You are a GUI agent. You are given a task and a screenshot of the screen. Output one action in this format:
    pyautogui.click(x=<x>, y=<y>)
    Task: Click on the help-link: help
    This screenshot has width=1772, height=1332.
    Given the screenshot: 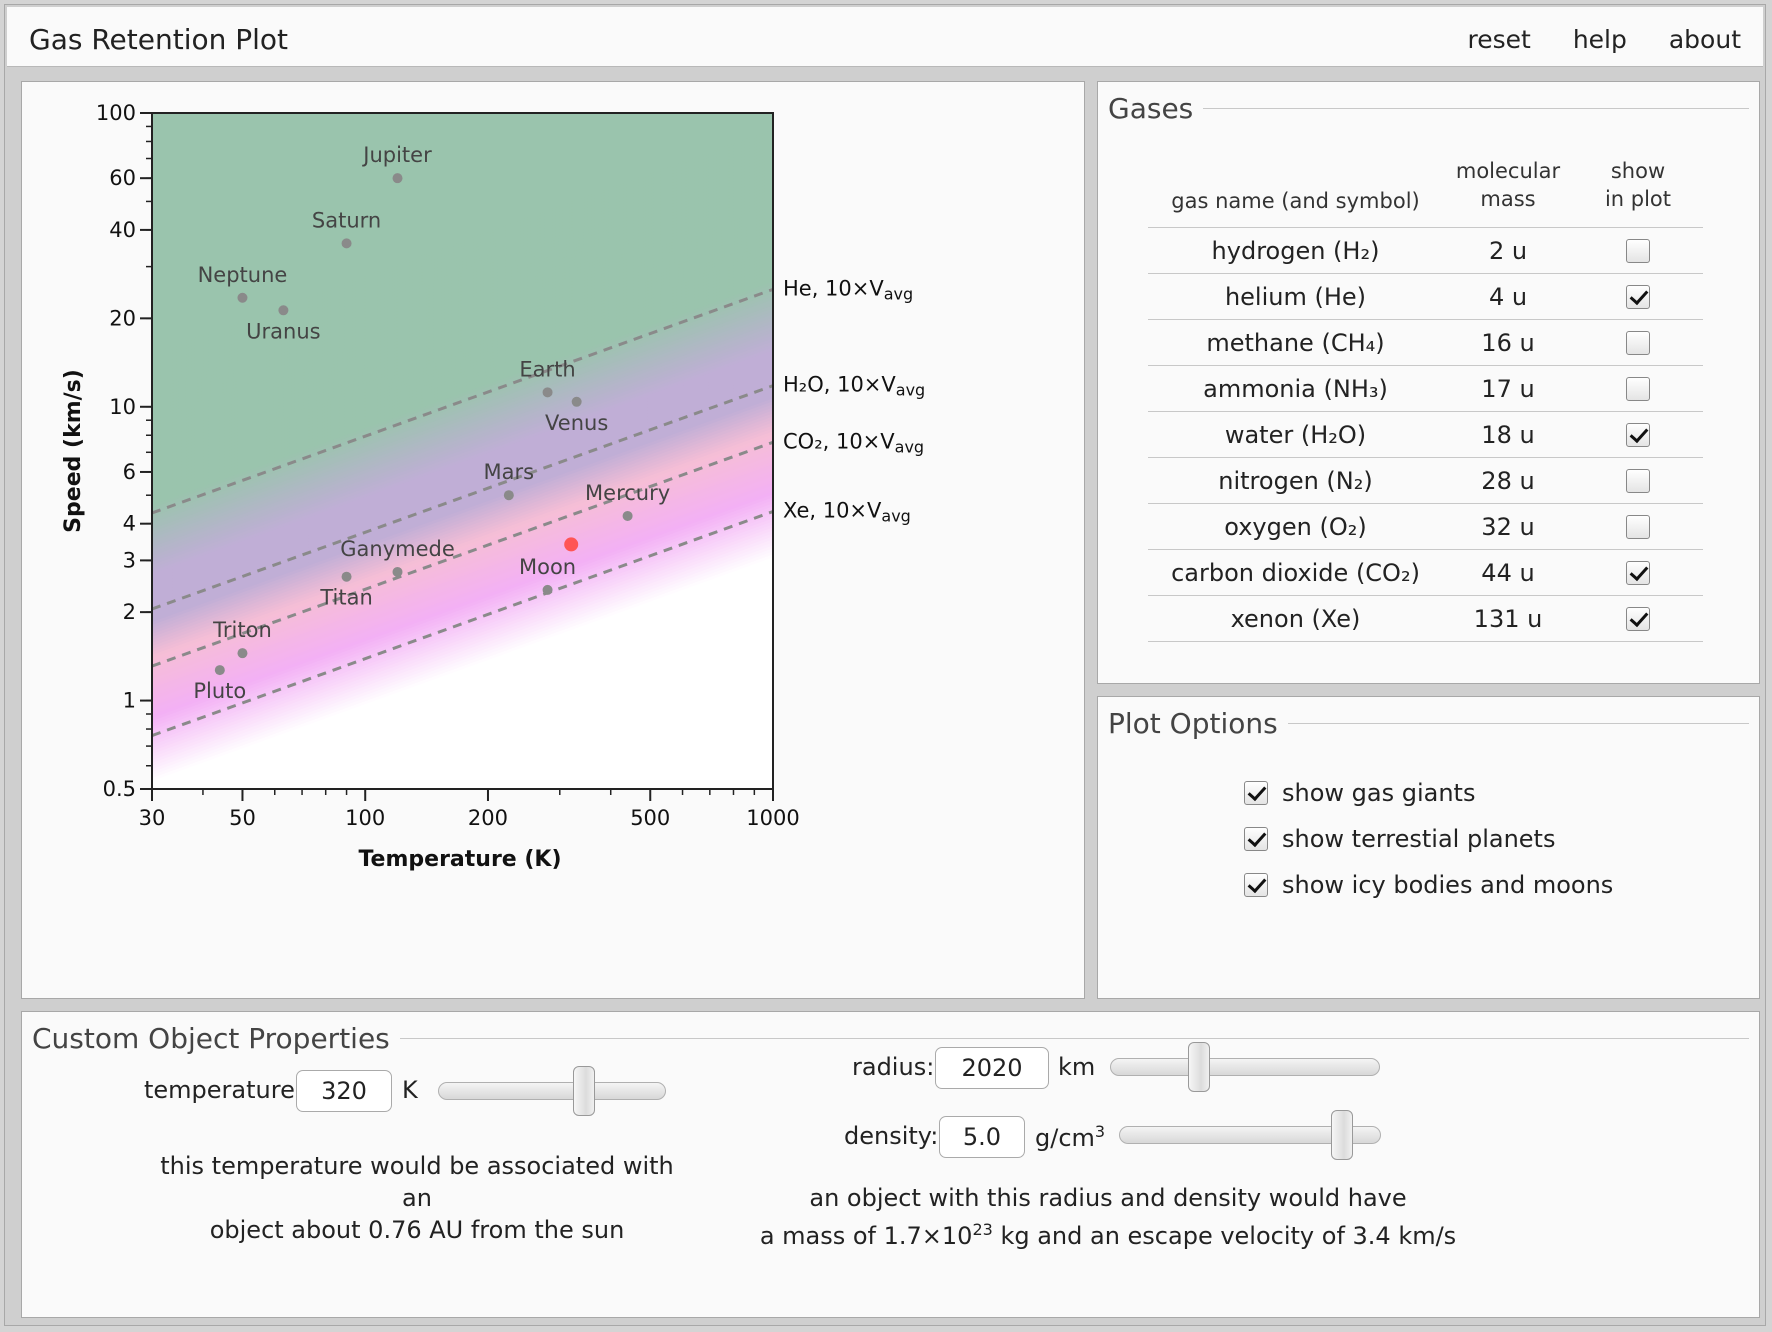 What is the action you would take?
    pyautogui.click(x=1599, y=39)
    